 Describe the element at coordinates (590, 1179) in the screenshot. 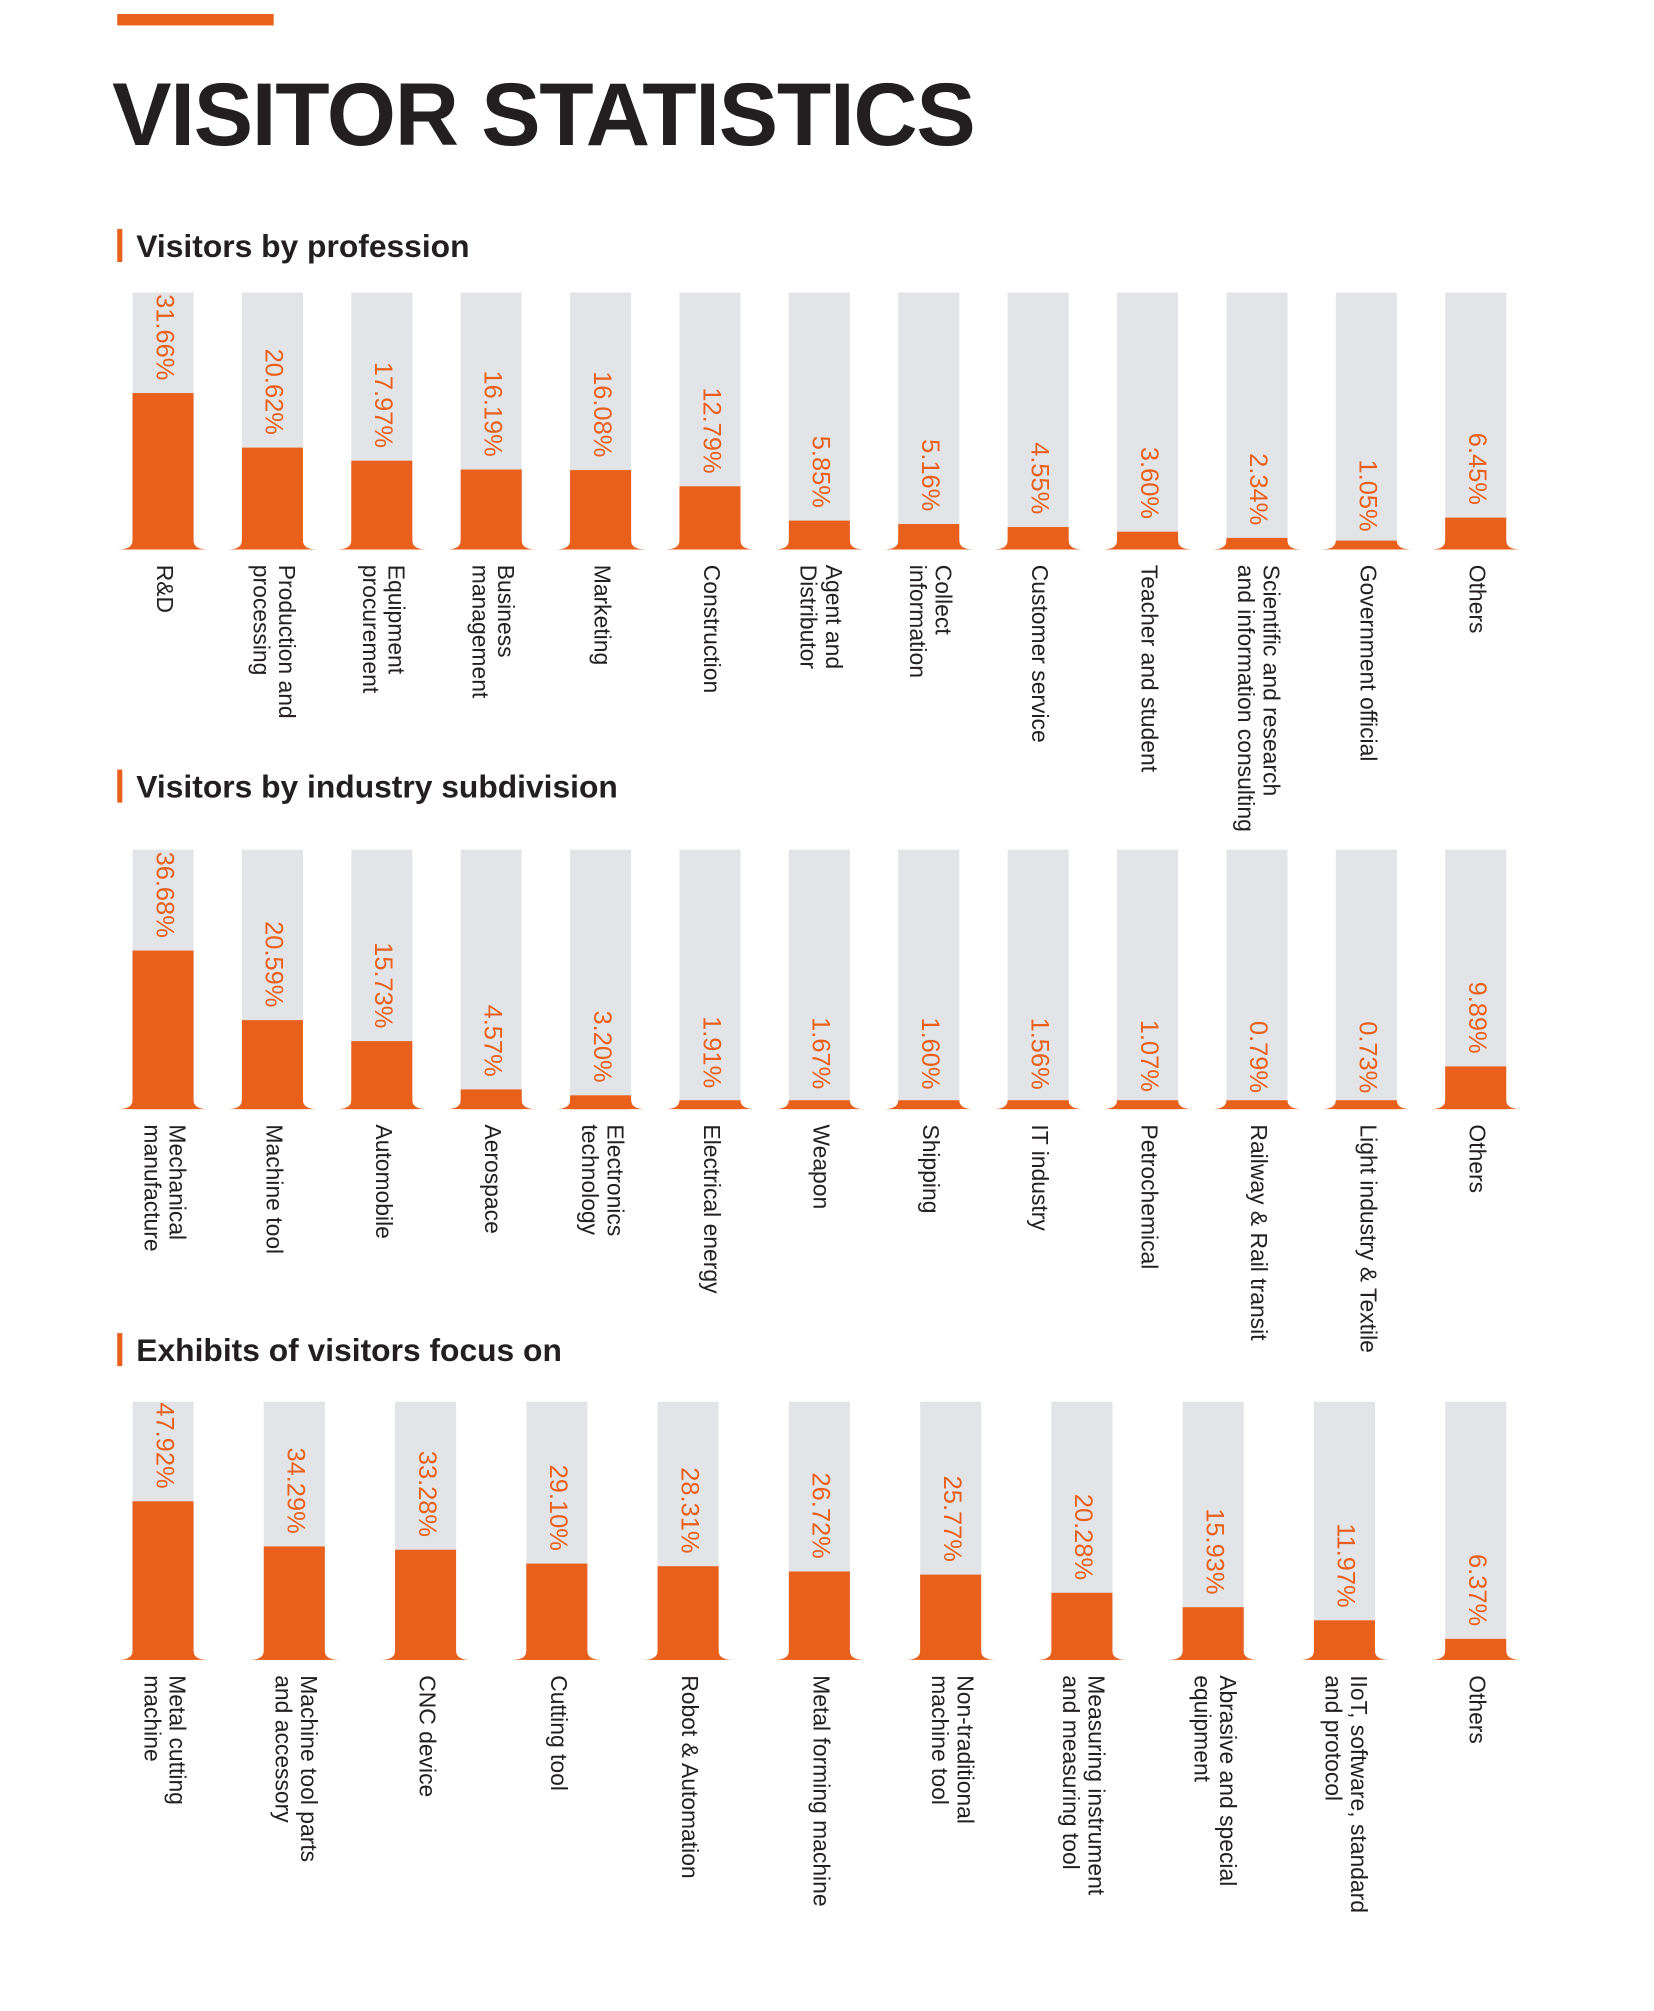

I see `category-line: technology` at that location.